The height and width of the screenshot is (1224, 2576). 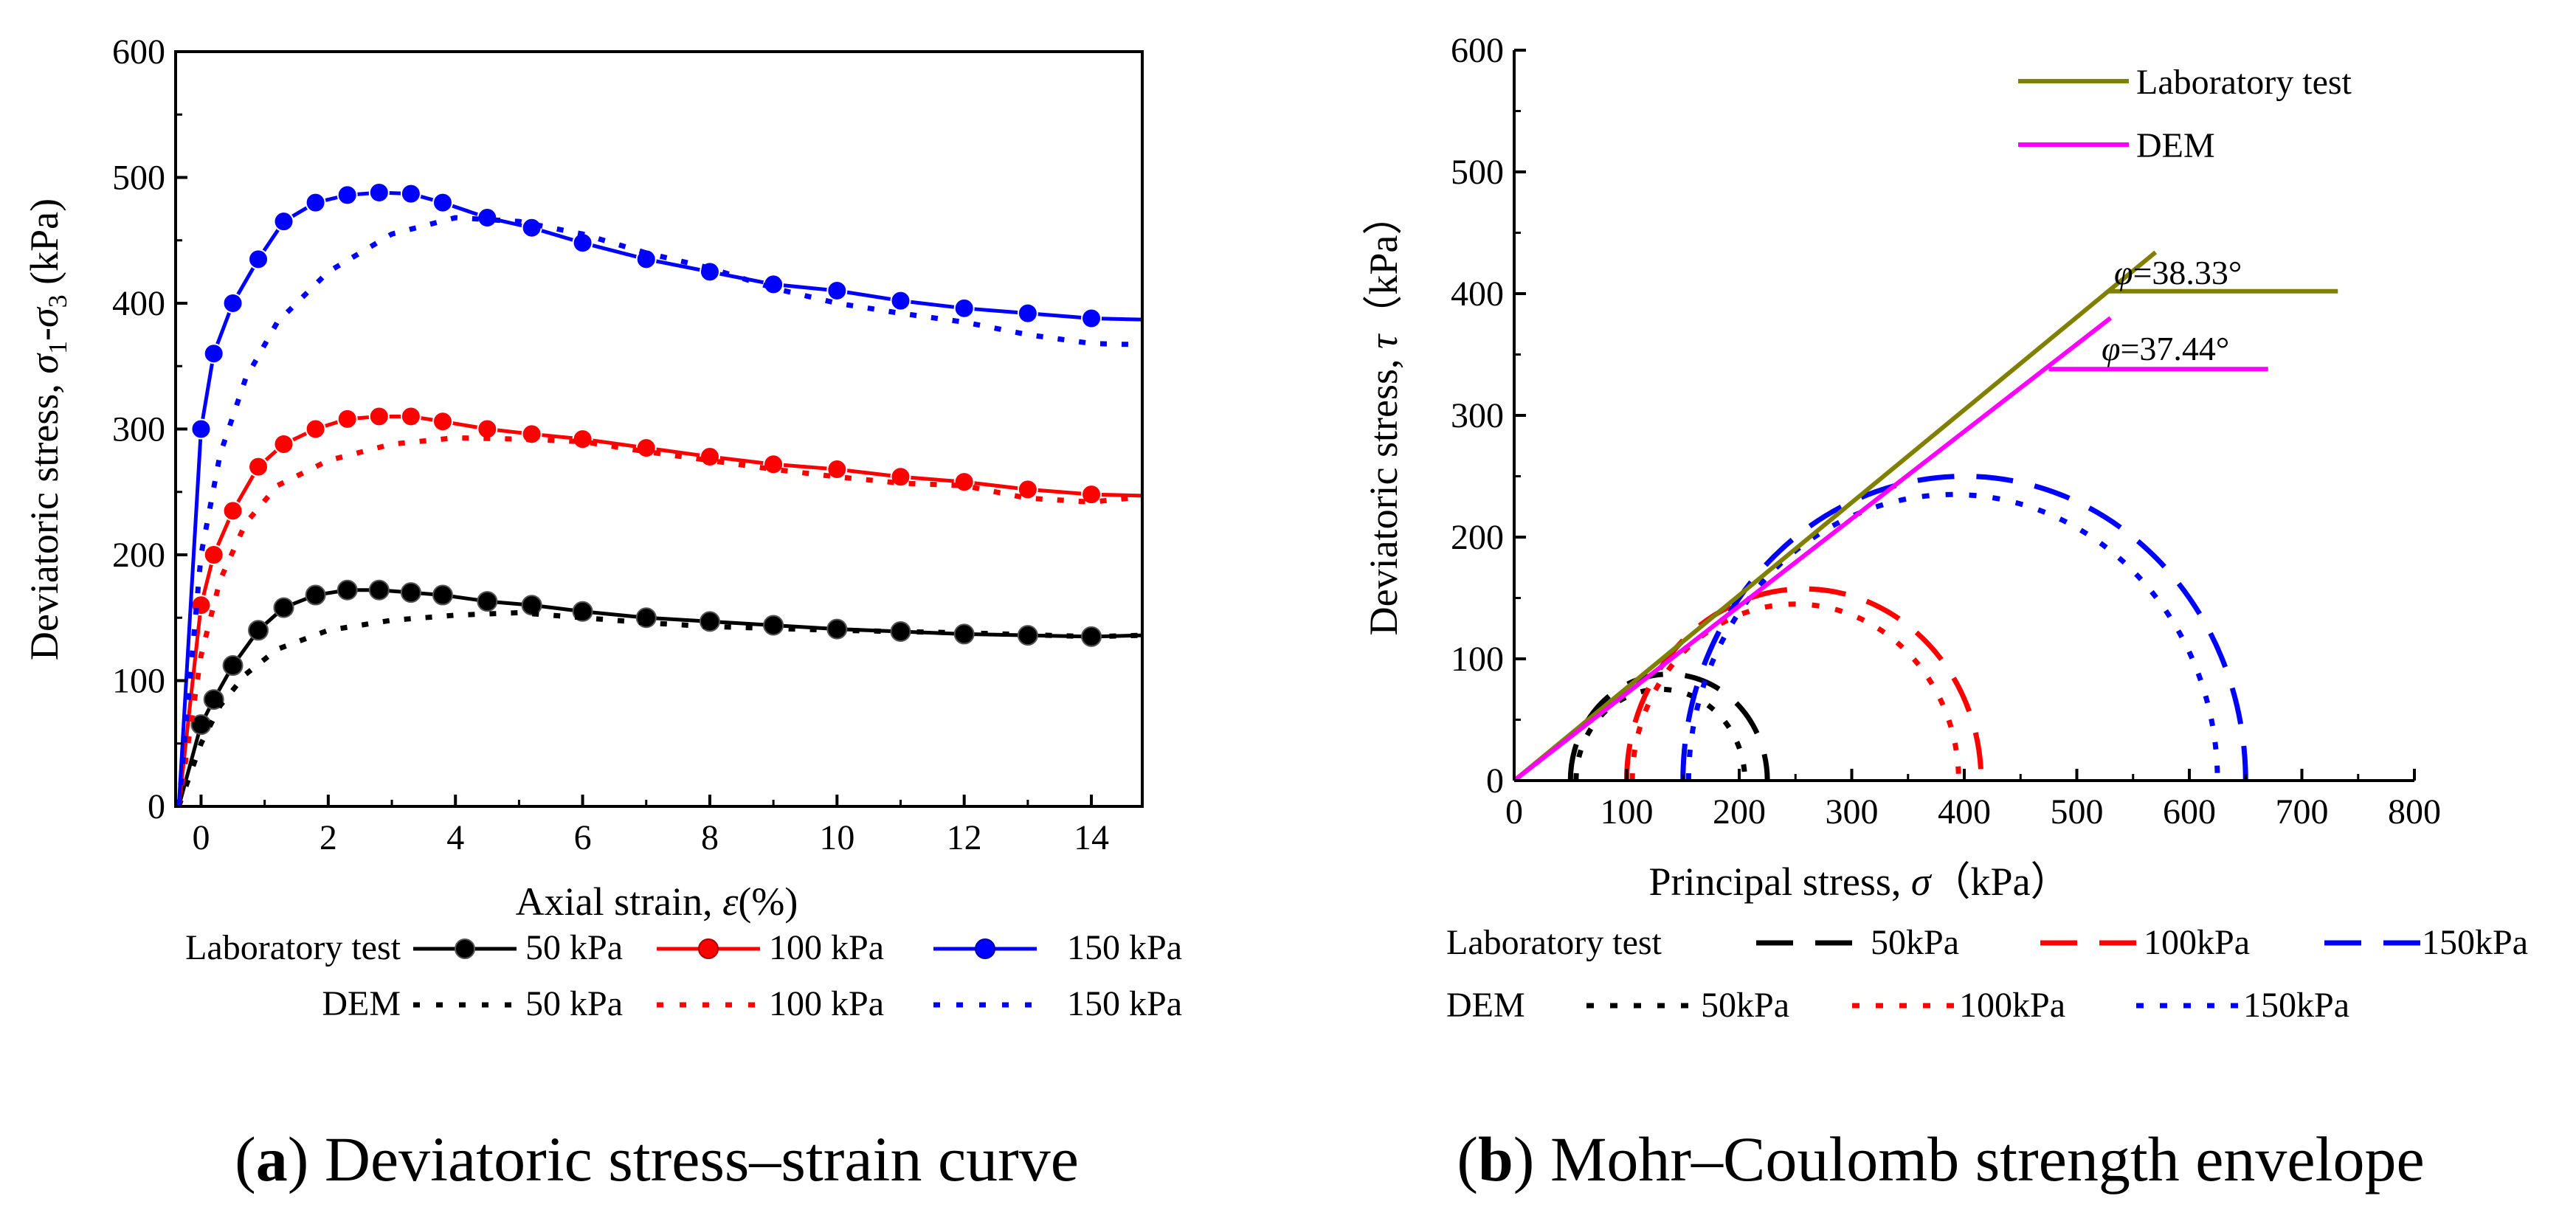 What do you see at coordinates (2077, 812) in the screenshot?
I see `b-x-tick-label: 500` at bounding box center [2077, 812].